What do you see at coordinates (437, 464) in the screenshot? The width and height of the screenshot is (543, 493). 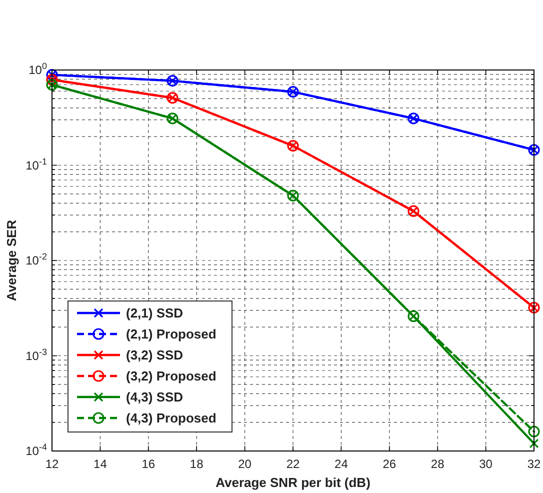 I see `x-tick-label: 28` at bounding box center [437, 464].